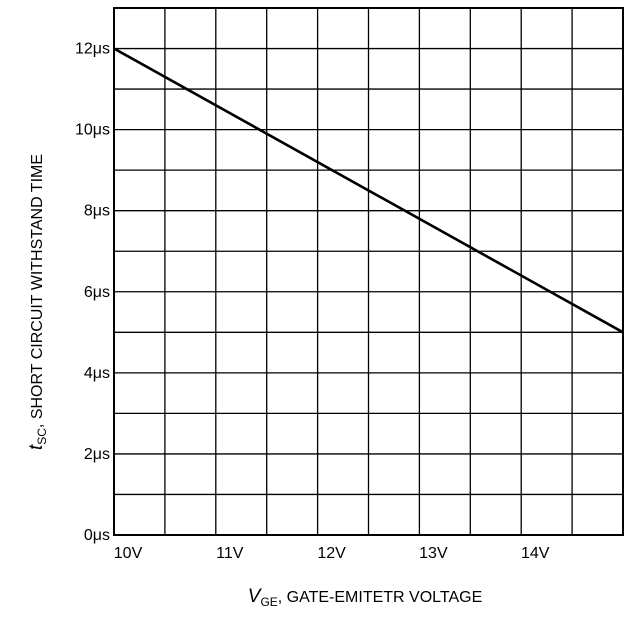 The height and width of the screenshot is (641, 624). What do you see at coordinates (535, 553) in the screenshot?
I see `x-tick-label: 14V` at bounding box center [535, 553].